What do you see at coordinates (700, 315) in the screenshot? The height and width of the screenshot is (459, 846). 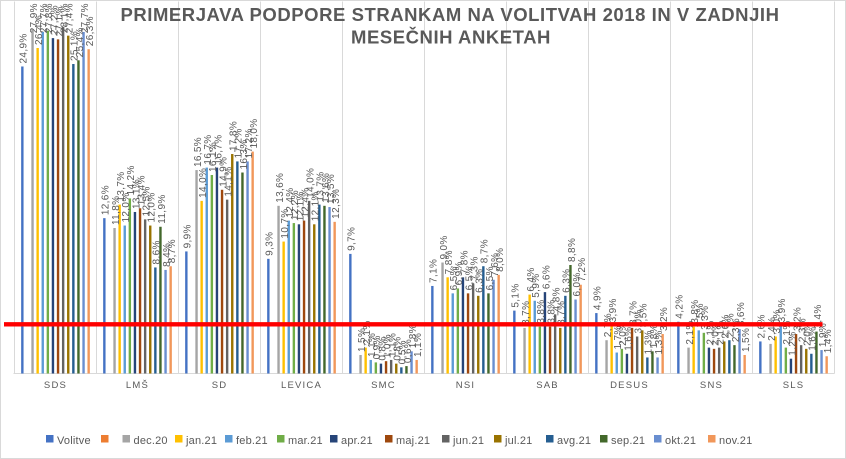 I see `svg-text: 3,5%` at bounding box center [700, 315].